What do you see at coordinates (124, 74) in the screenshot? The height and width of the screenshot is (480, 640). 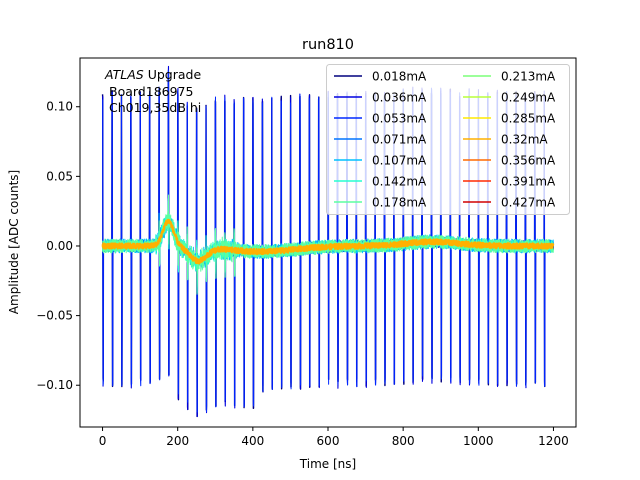 I see `annotation-atlas: ATLAS` at bounding box center [124, 74].